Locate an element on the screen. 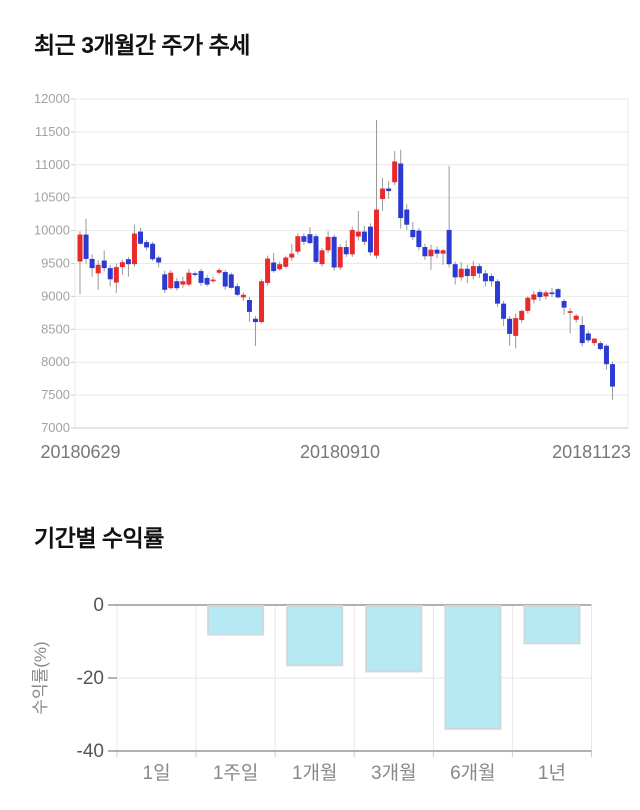  x-axis-category-label: 6개월 is located at coordinates (473, 773).